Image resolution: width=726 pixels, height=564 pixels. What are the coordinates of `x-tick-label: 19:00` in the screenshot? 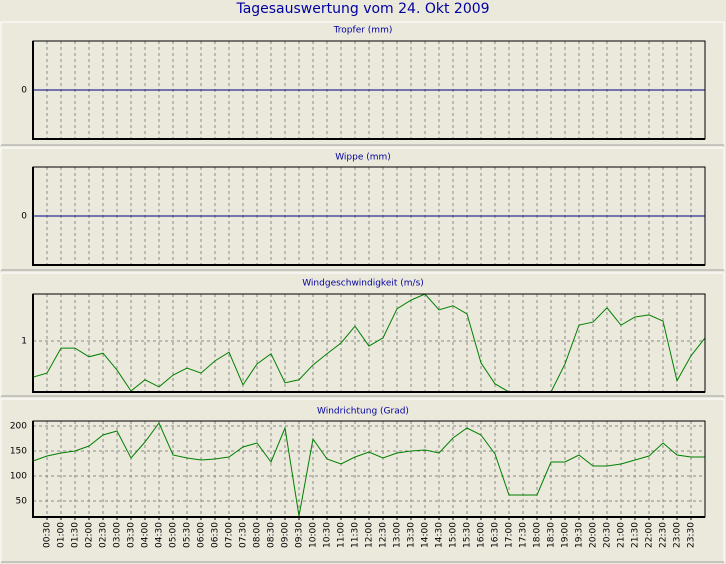 It's located at (566, 535).